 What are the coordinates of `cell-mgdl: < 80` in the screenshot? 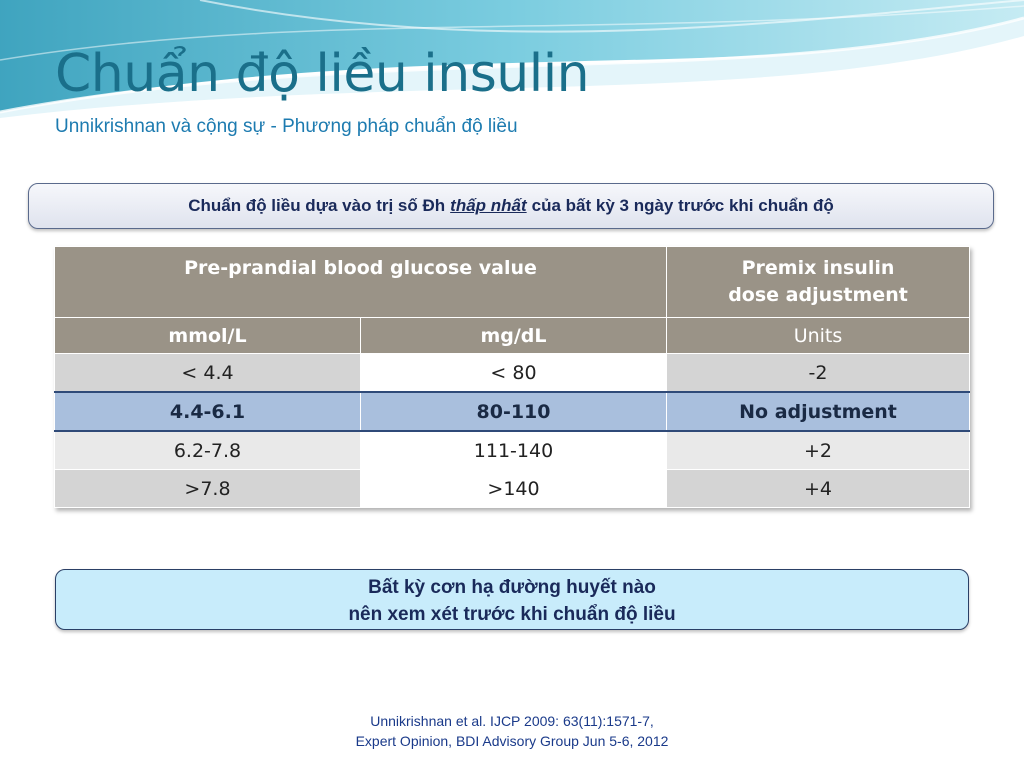 It's located at (513, 373).